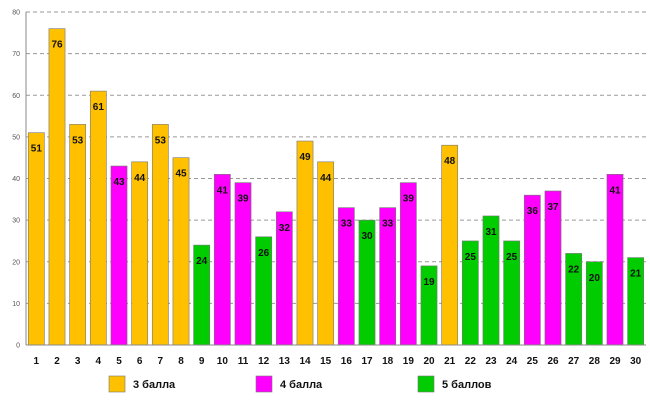  Describe the element at coordinates (388, 361) in the screenshot. I see `x-tick-label: 18` at that location.